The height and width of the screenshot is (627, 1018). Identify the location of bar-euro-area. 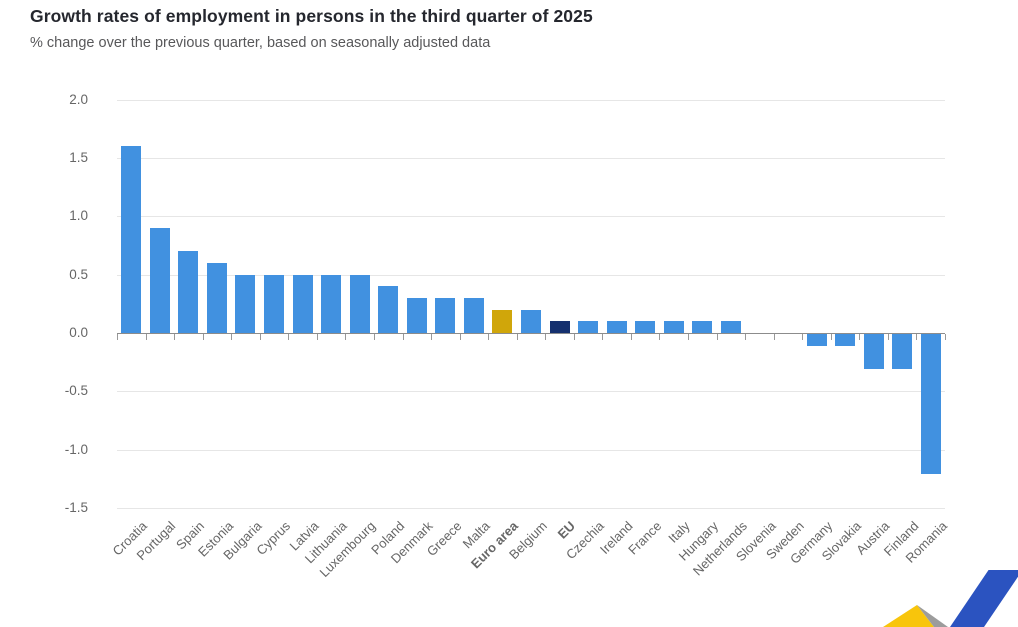
(502, 321).